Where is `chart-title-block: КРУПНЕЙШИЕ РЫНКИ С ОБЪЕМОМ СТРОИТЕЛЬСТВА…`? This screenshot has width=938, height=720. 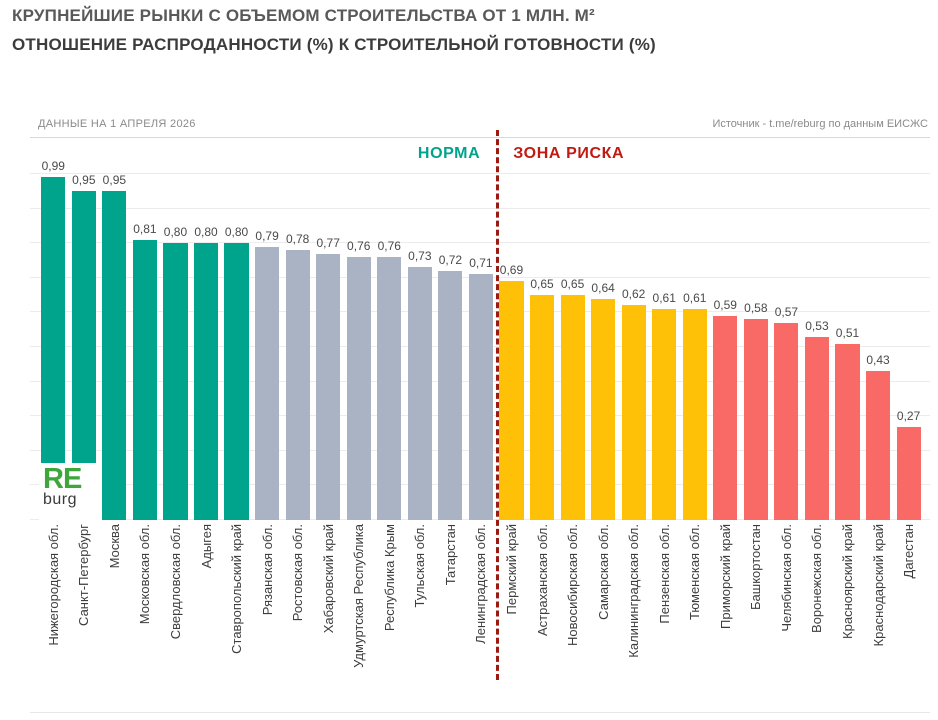
chart-title-block: КРУПНЕЙШИЕ РЫНКИ С ОБЪЕМОМ СТРОИТЕЛЬСТВА… is located at coordinates (334, 30).